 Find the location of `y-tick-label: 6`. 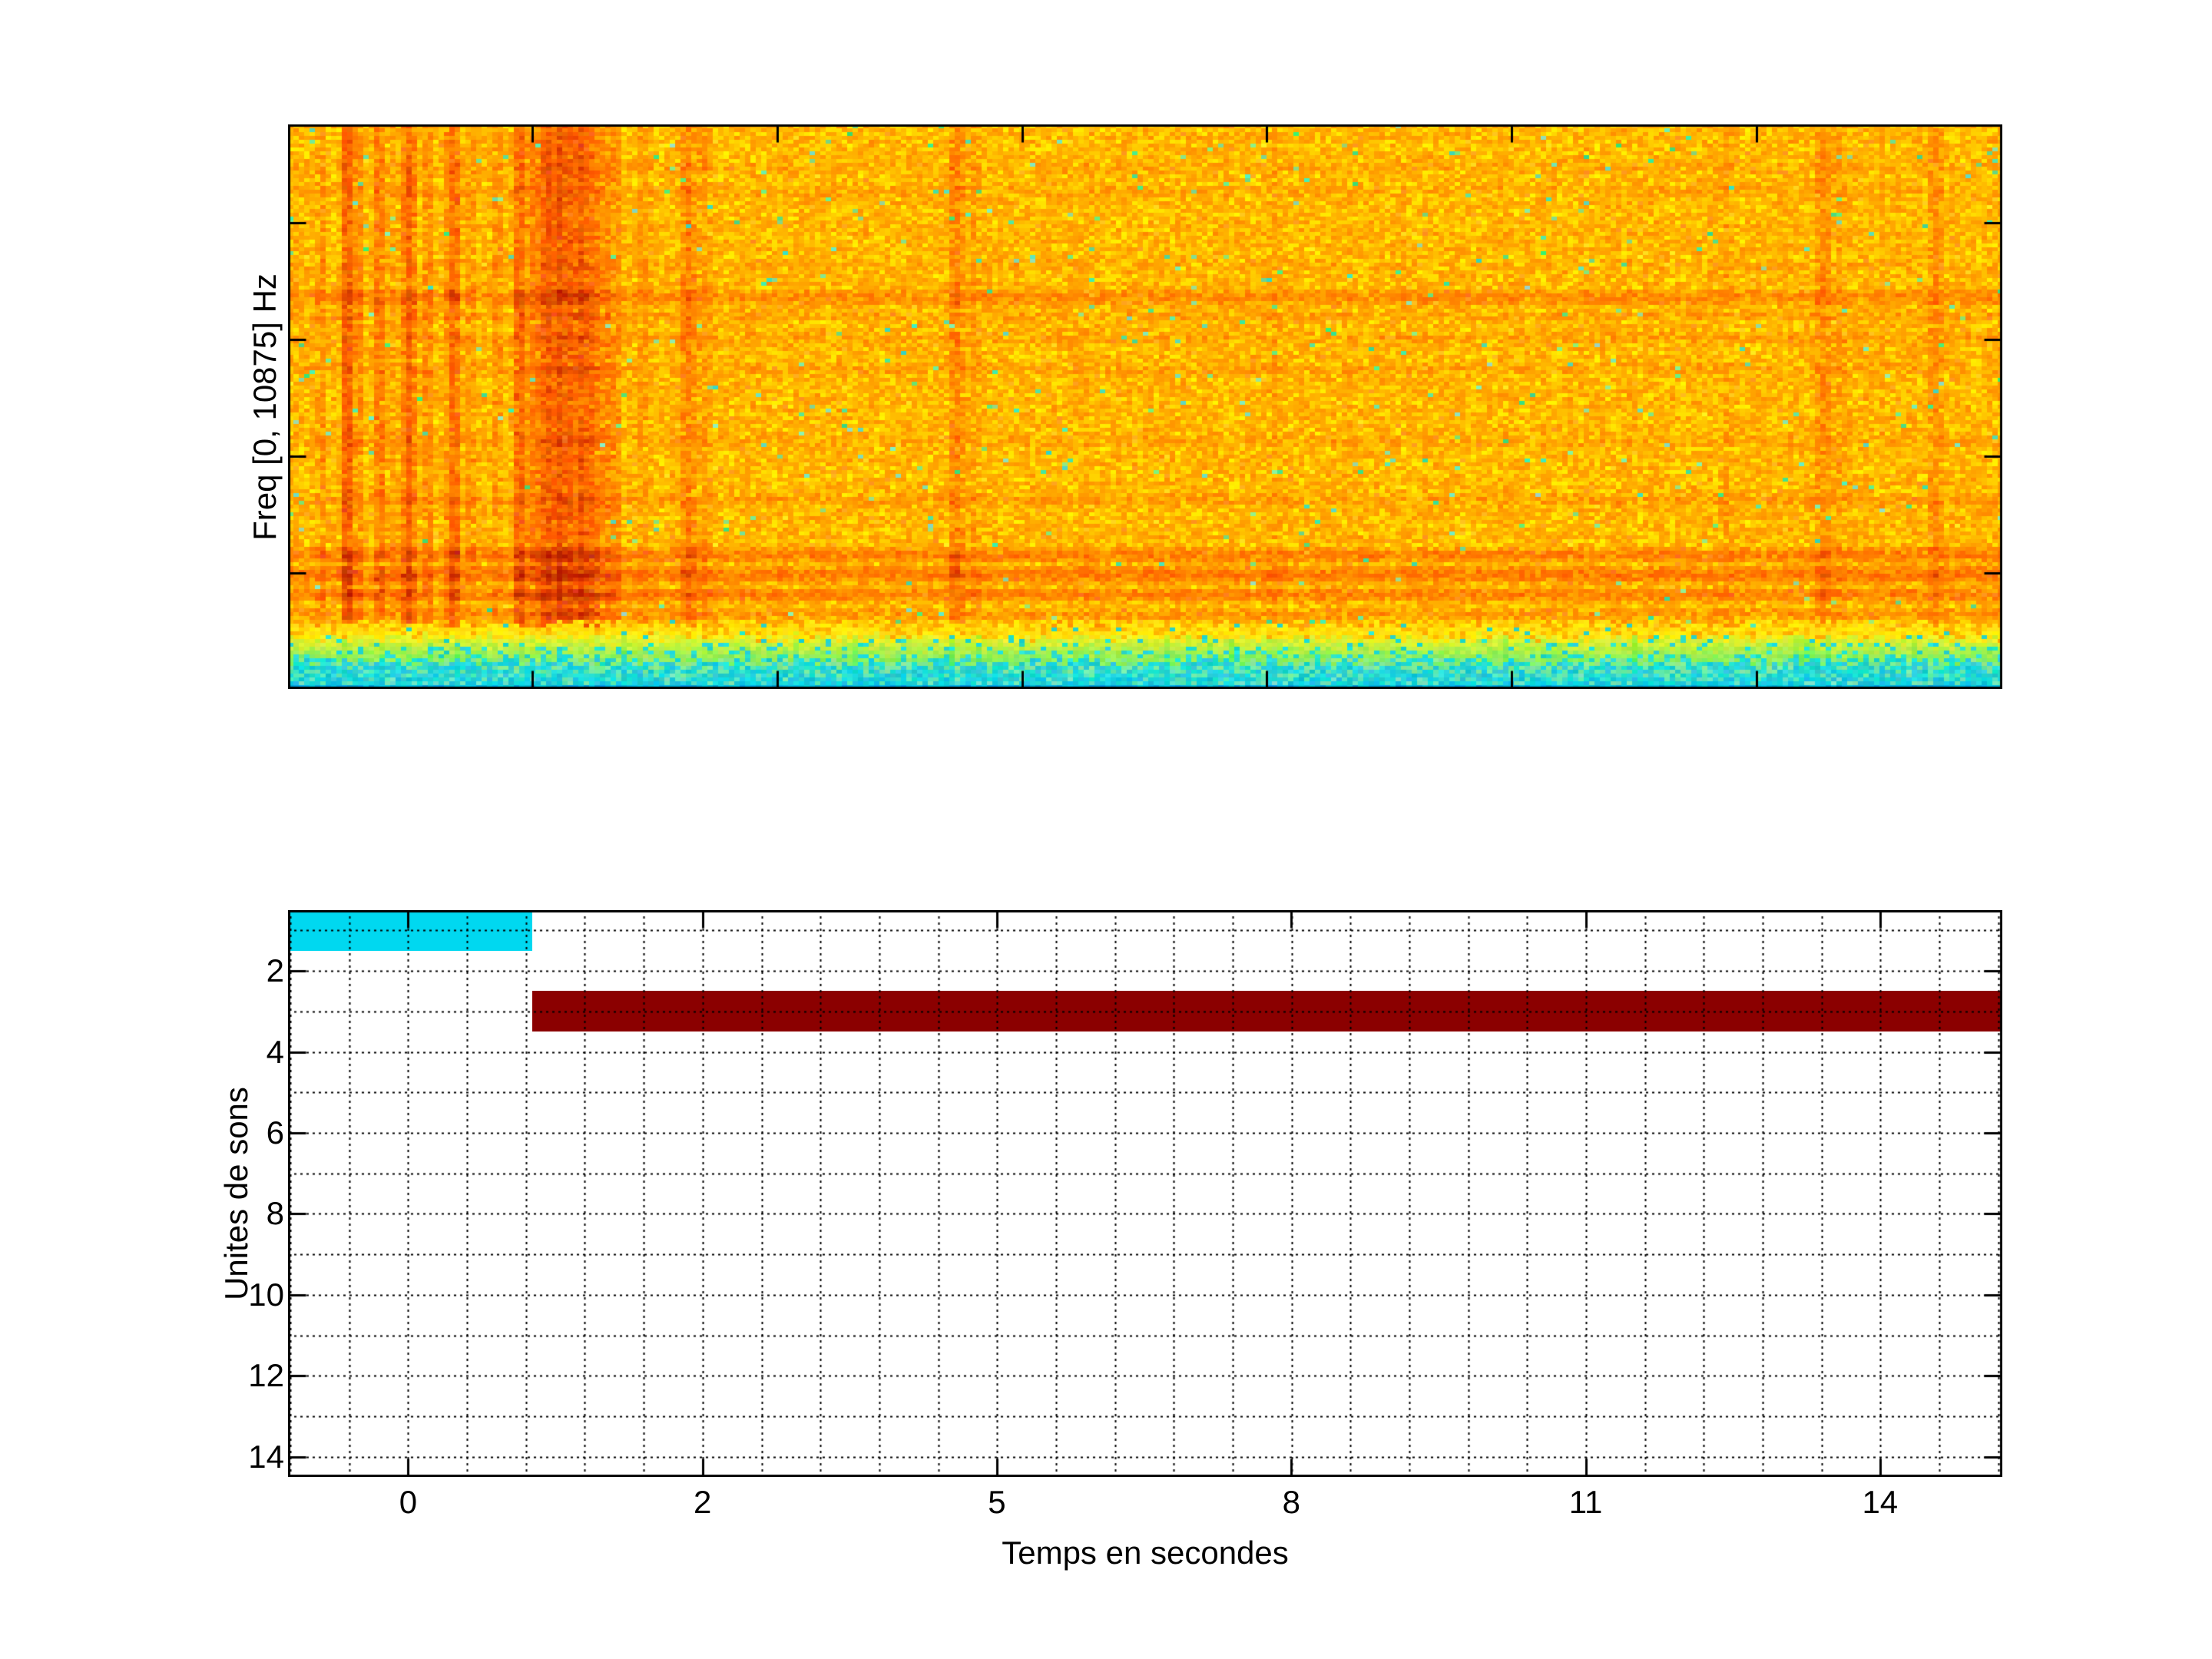

y-tick-label: 6 is located at coordinates (275, 1132).